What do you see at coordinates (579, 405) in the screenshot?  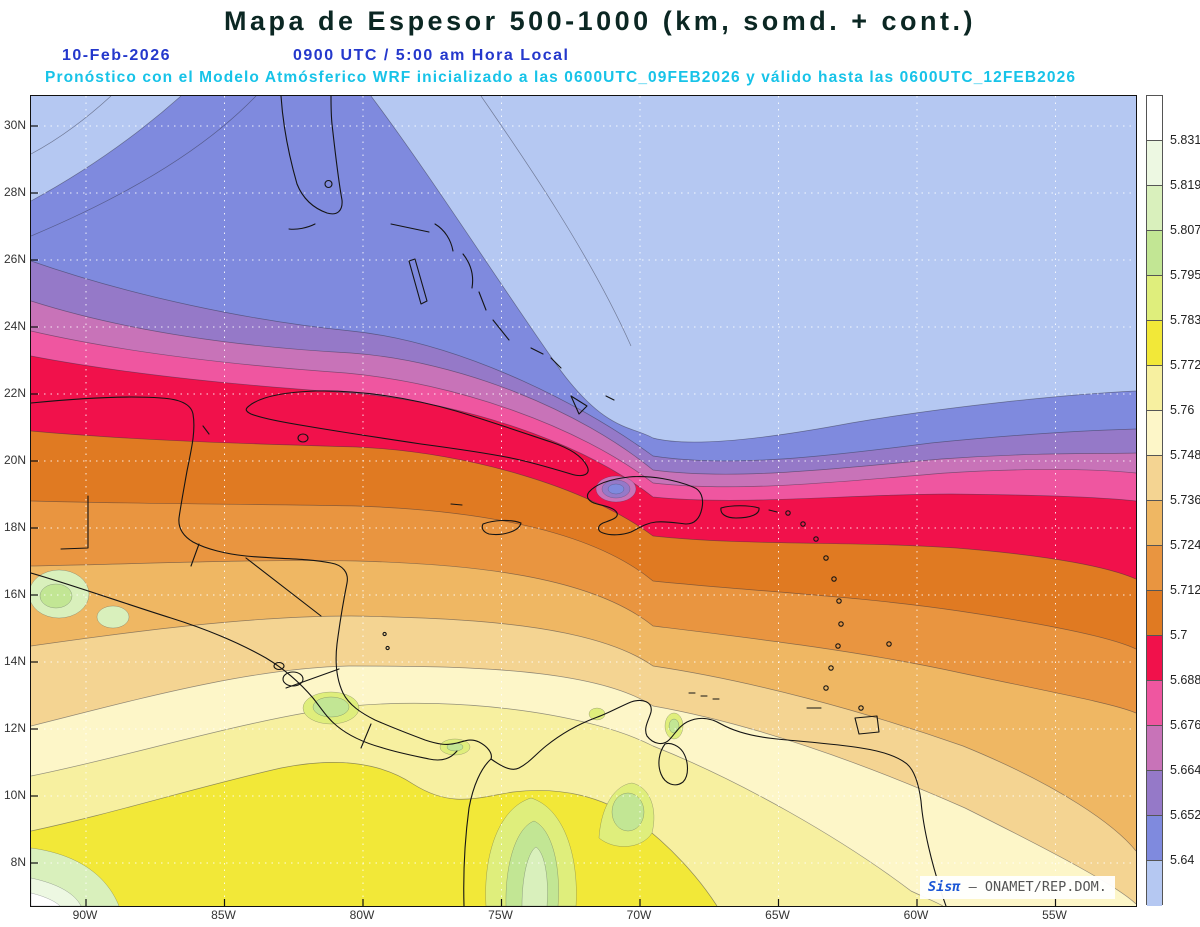 I see `coastline-great-inagua` at bounding box center [579, 405].